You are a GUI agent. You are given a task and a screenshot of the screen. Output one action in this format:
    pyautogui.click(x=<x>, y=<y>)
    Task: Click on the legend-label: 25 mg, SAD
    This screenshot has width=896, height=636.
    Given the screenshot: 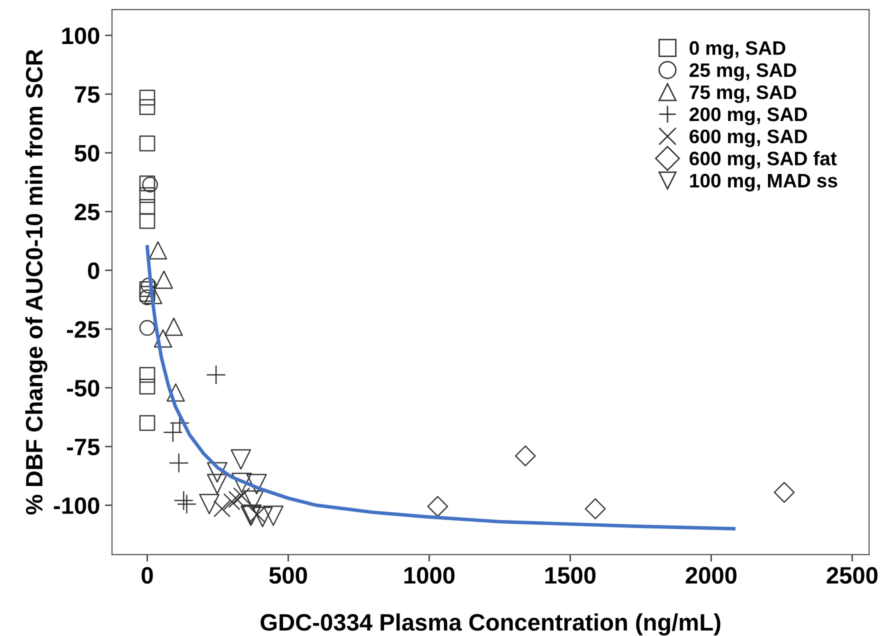 What is the action you would take?
    pyautogui.click(x=743, y=72)
    